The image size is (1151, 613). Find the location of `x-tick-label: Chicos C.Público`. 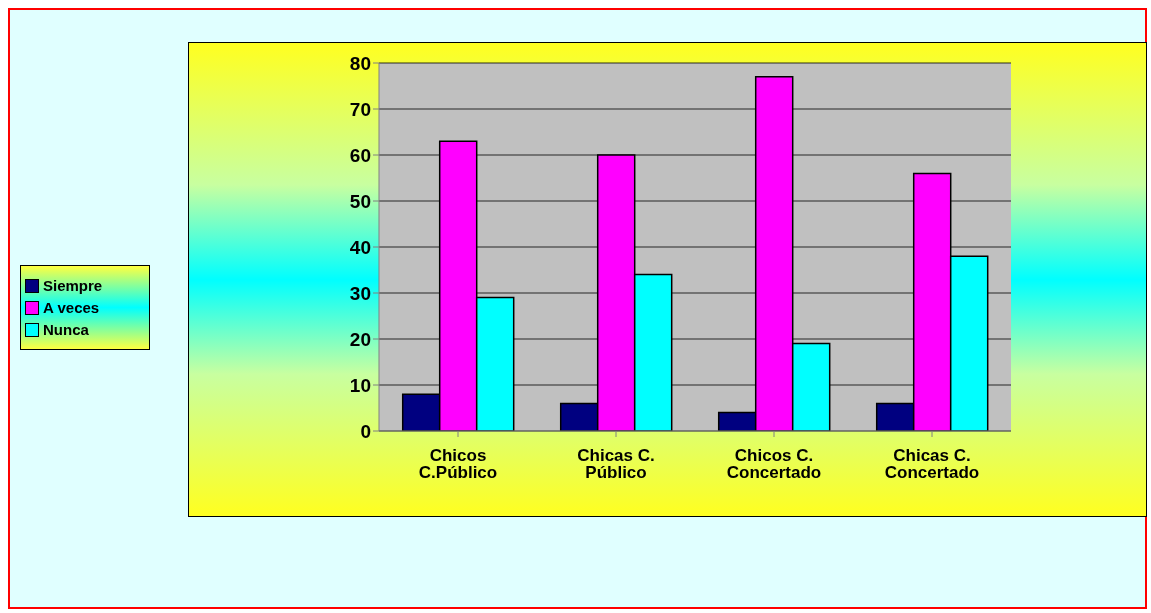

x-tick-label: Chicos C.Público is located at coordinates (458, 464).